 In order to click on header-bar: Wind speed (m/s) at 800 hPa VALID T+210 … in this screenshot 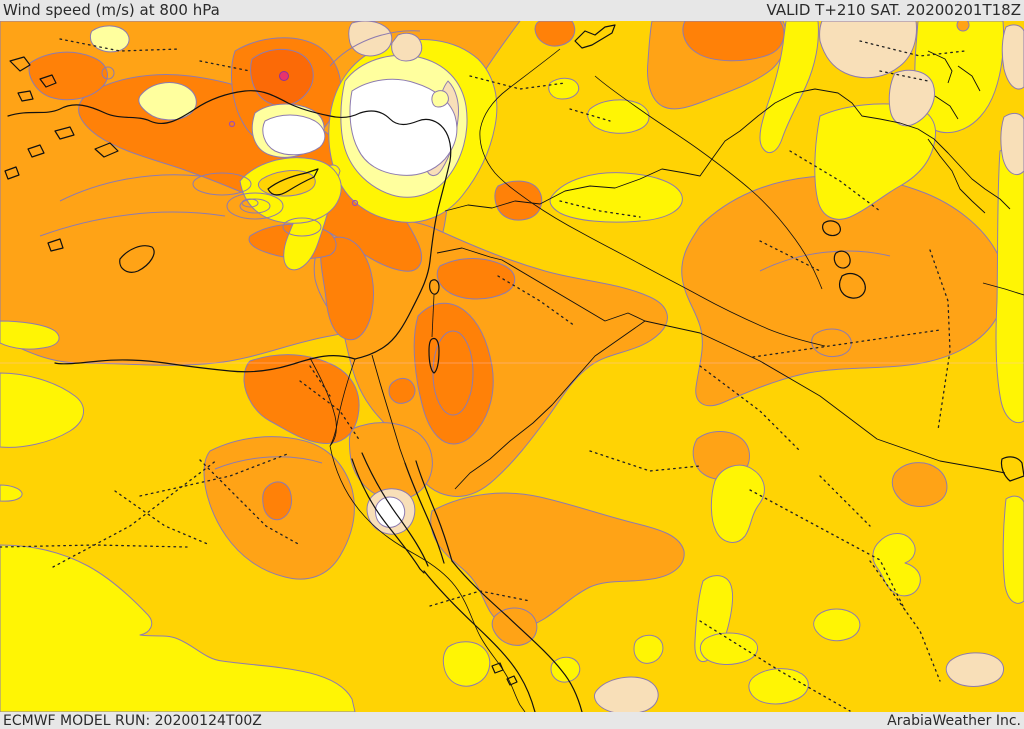, I will do `click(512, 10)`.